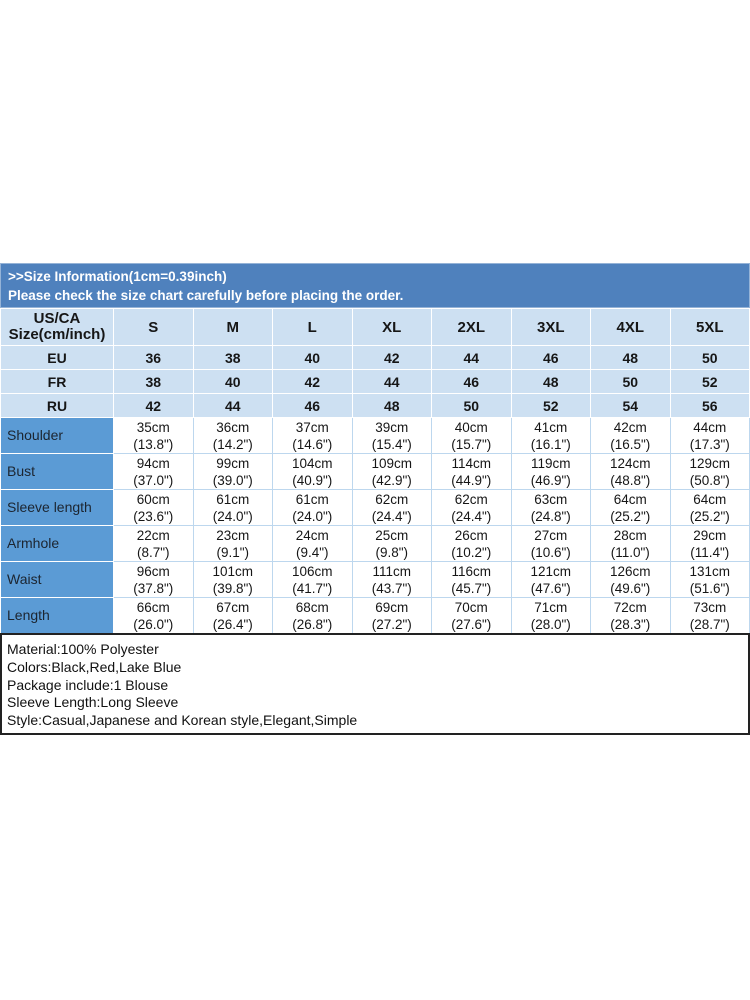  What do you see at coordinates (88, 684) in the screenshot?
I see `info-line-package: Package include:1 Blouse` at bounding box center [88, 684].